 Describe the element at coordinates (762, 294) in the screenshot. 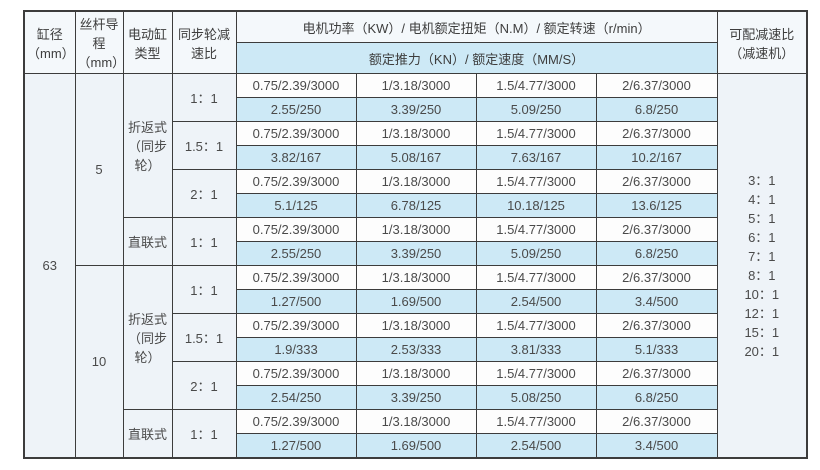

I see `gearbox-ratio-item: 10：1` at that location.